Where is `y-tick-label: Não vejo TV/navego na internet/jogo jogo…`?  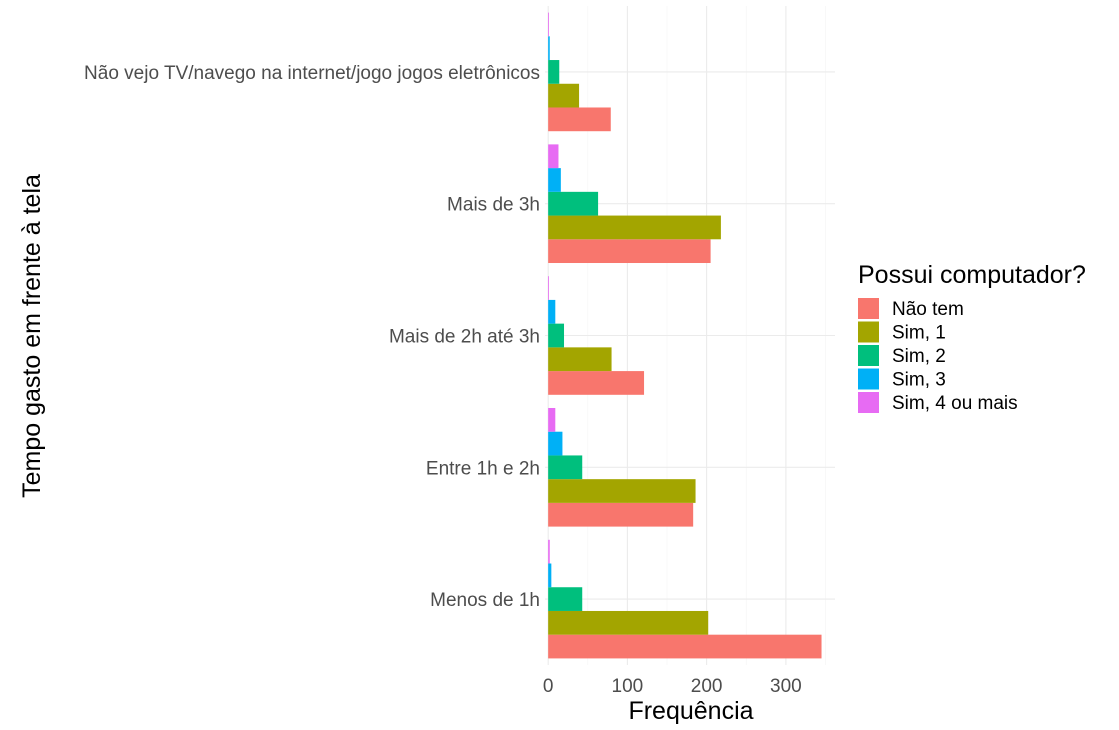 y-tick-label: Não vejo TV/navego na internet/jogo jogo… is located at coordinates (312, 73).